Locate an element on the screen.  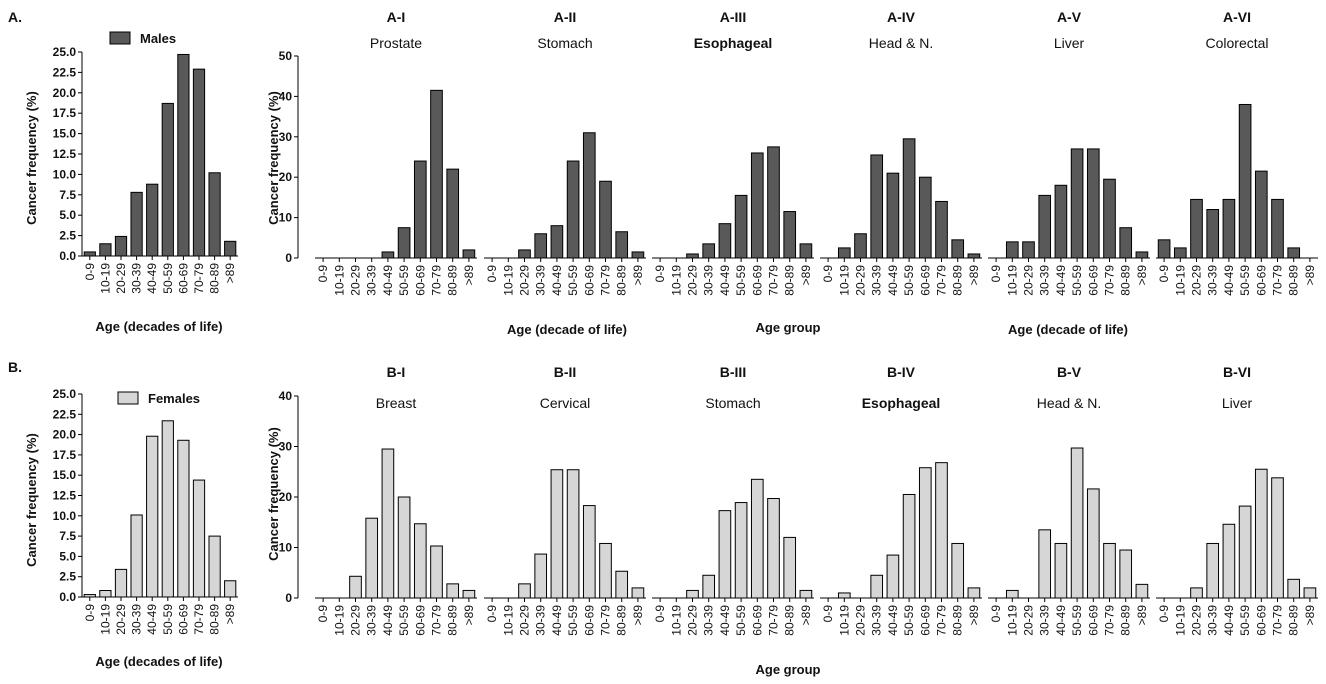
subplot-code: A-V is located at coordinates (1069, 17).